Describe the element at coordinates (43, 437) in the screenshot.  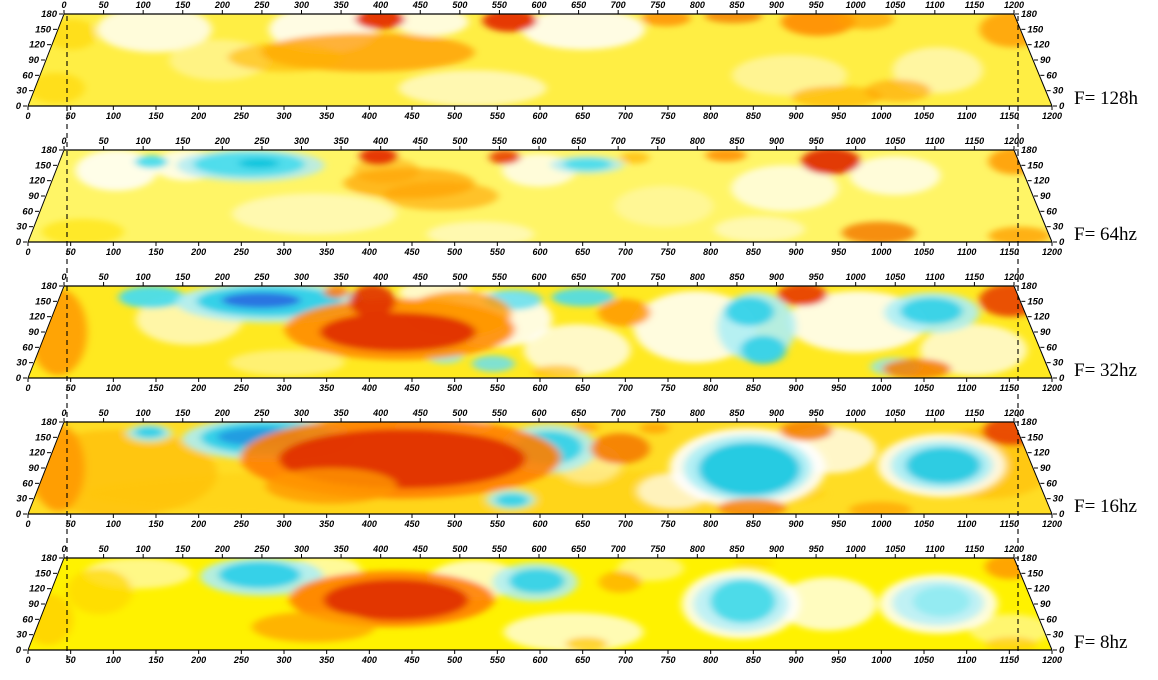
I see `left-depth-tick-label: 150` at that location.